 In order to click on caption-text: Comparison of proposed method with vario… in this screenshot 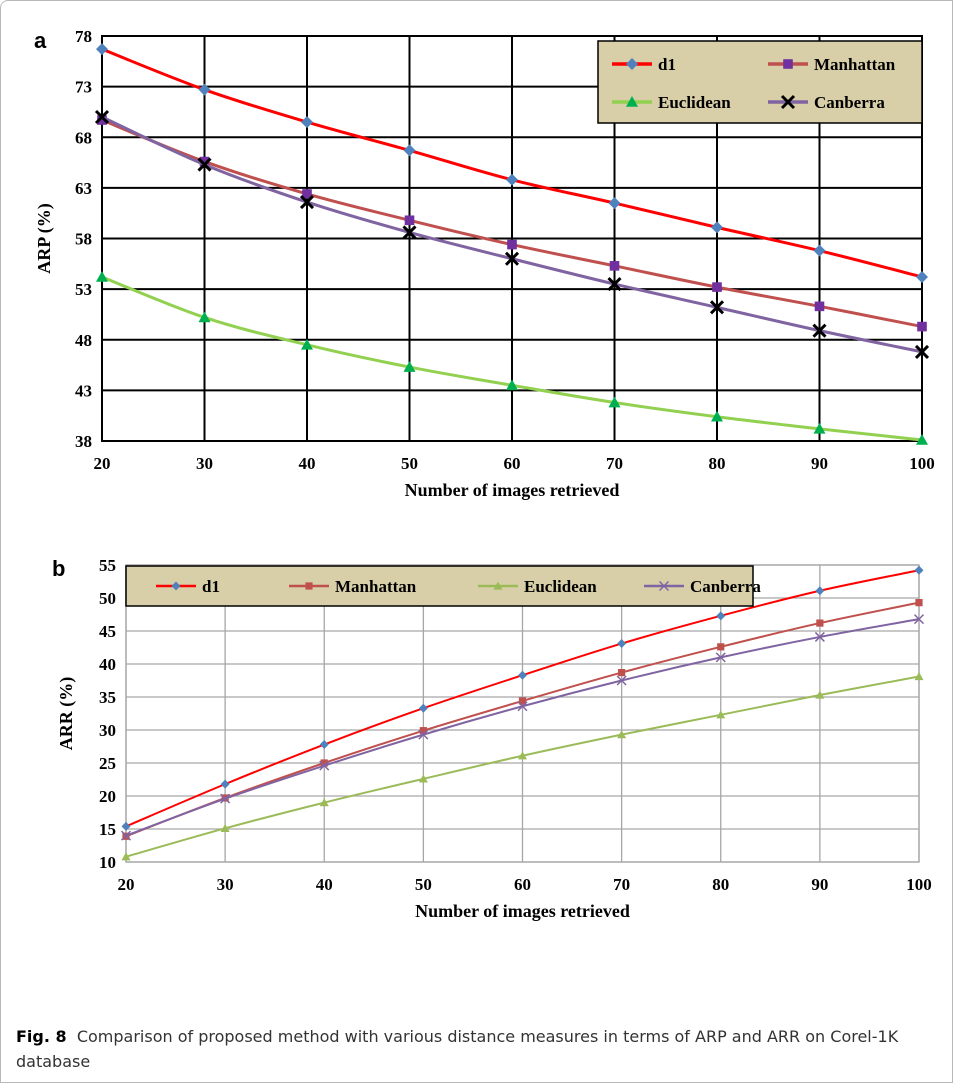, I will do `click(457, 1049)`.